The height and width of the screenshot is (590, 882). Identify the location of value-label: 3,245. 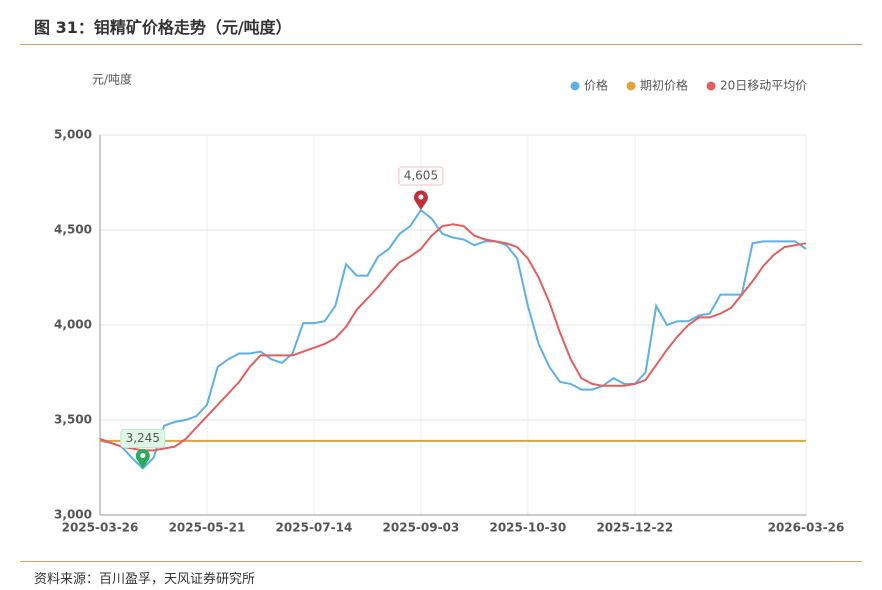
(143, 438).